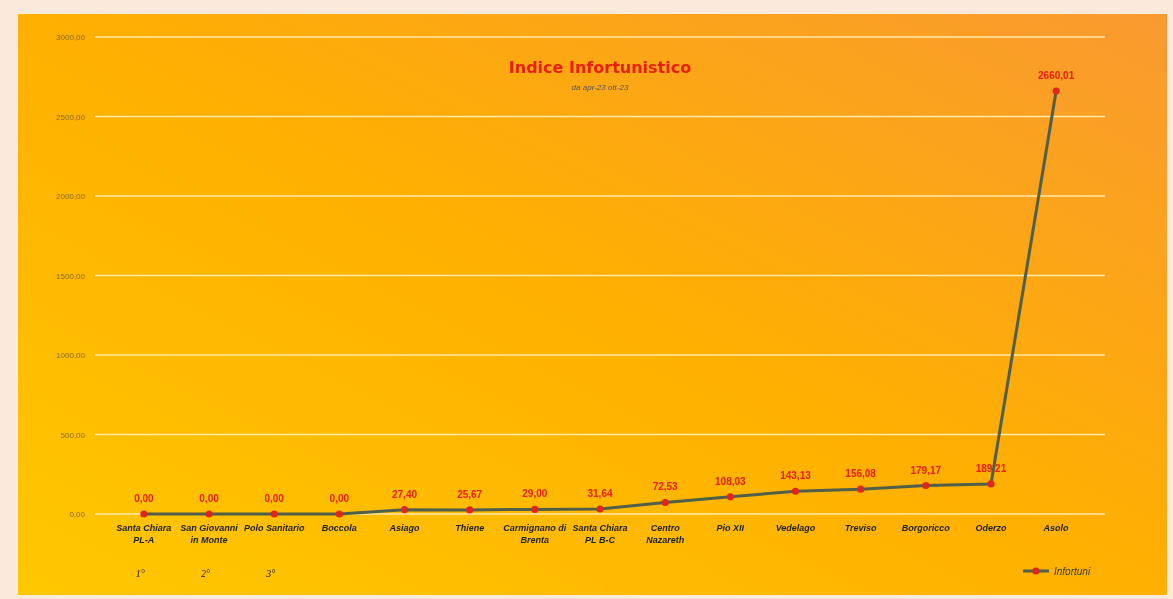 This screenshot has width=1173, height=599. Describe the element at coordinates (665, 487) in the screenshot. I see `data-label: 72,53` at that location.